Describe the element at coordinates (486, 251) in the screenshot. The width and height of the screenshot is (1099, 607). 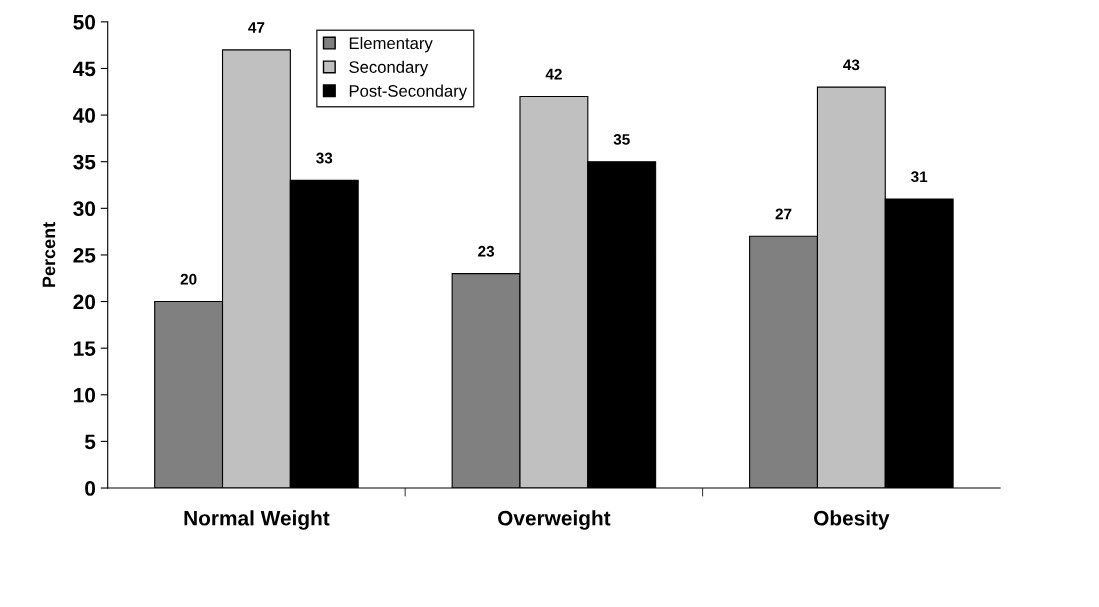
I see `data-label: 23` at that location.